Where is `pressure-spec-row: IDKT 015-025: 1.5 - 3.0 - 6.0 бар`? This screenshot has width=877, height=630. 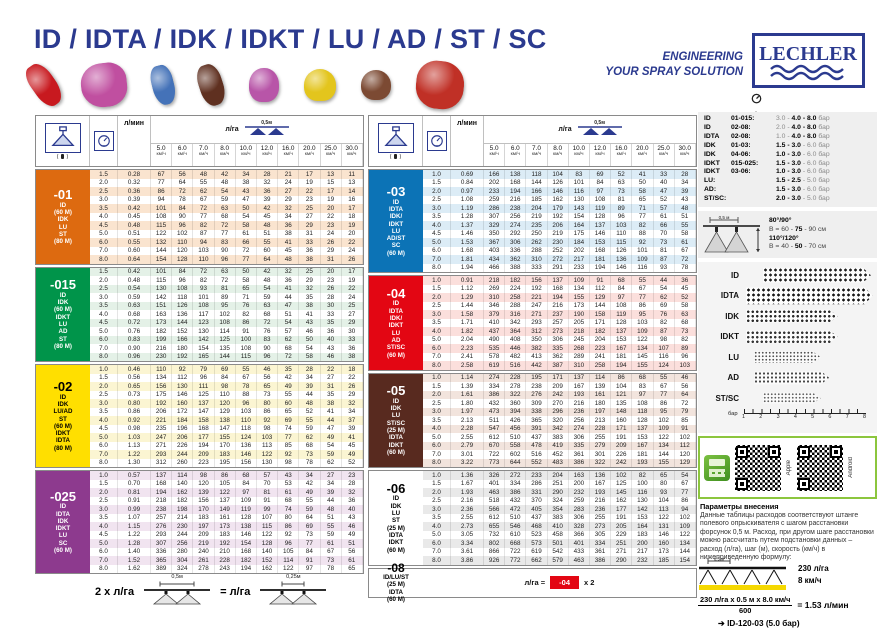 pressure-spec-row: IDKT 015-025: 1.5 - 3.0 - 6.0 бар is located at coordinates (788, 164).